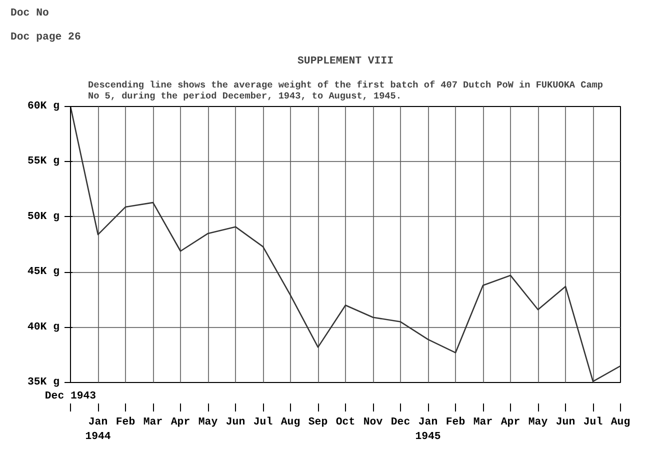 The height and width of the screenshot is (450, 648). What do you see at coordinates (346, 91) in the screenshot?
I see `chart-subtitle: Descending line shows the average weight of the first batch of 407 Dutch PoW in FUKUOKA Camp No 5, during the period December, 1943, to August, 1945.` at bounding box center [346, 91].